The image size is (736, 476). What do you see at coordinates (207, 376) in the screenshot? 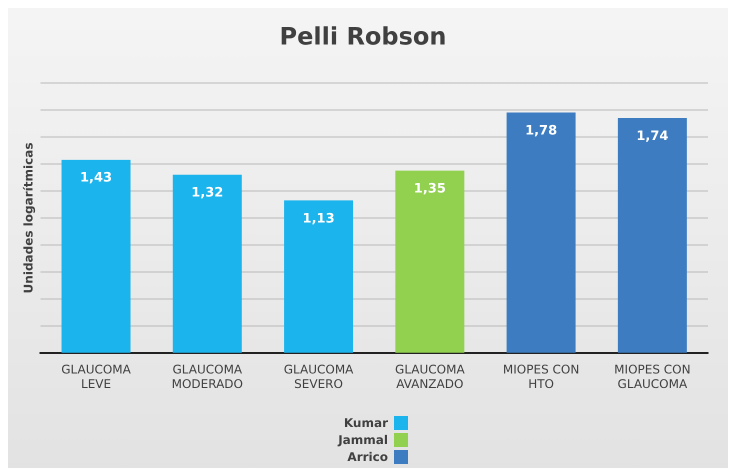
I see `x-tick-label: GLAUCOMA MODERADO` at bounding box center [207, 376].